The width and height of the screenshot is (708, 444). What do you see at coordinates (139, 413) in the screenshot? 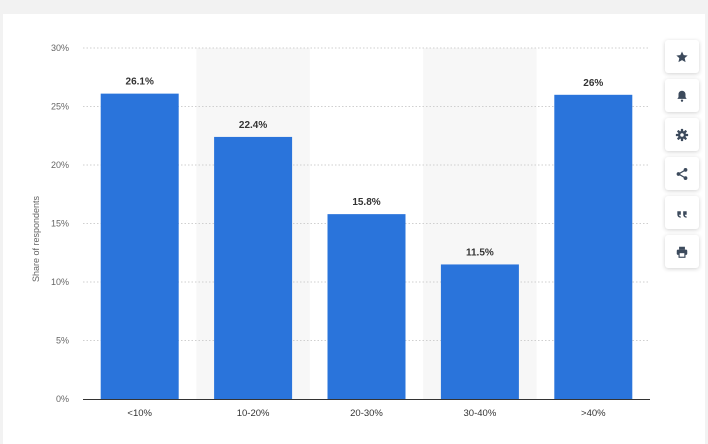
I see `x-tick-label: <10%` at bounding box center [139, 413].